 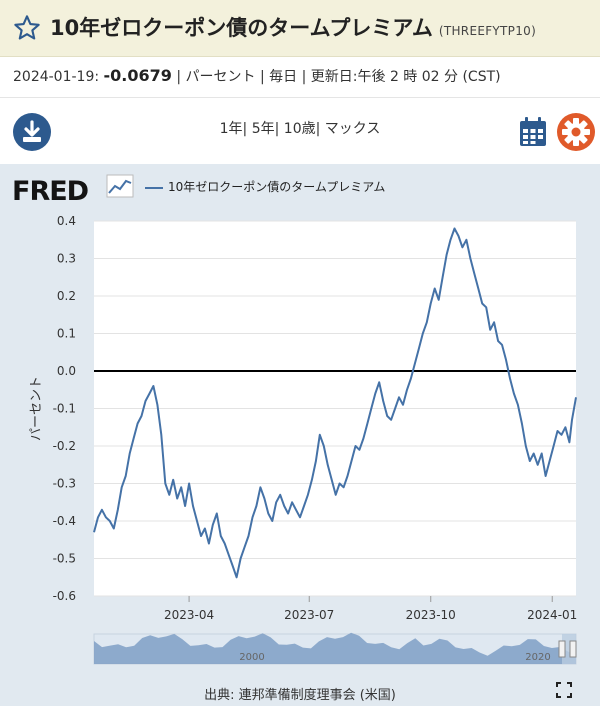 What do you see at coordinates (564, 690) in the screenshot?
I see `fullscreen-icon` at bounding box center [564, 690].